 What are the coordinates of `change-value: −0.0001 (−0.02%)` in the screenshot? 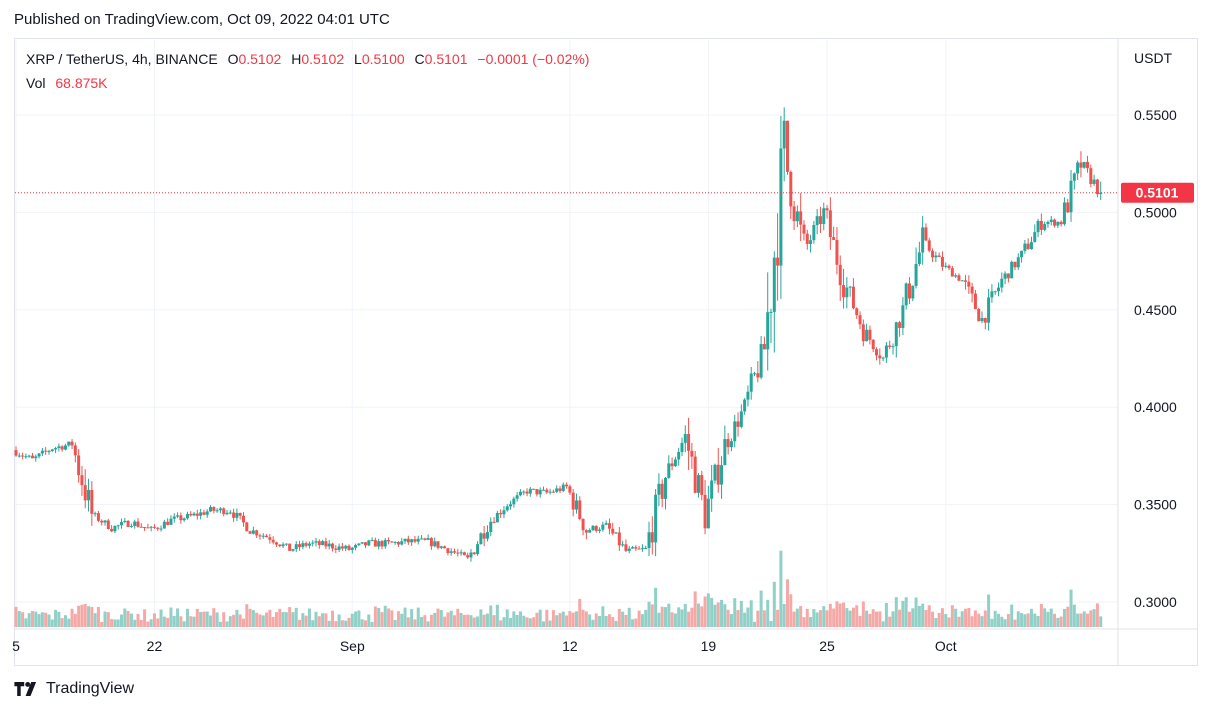 It's located at (533, 59).